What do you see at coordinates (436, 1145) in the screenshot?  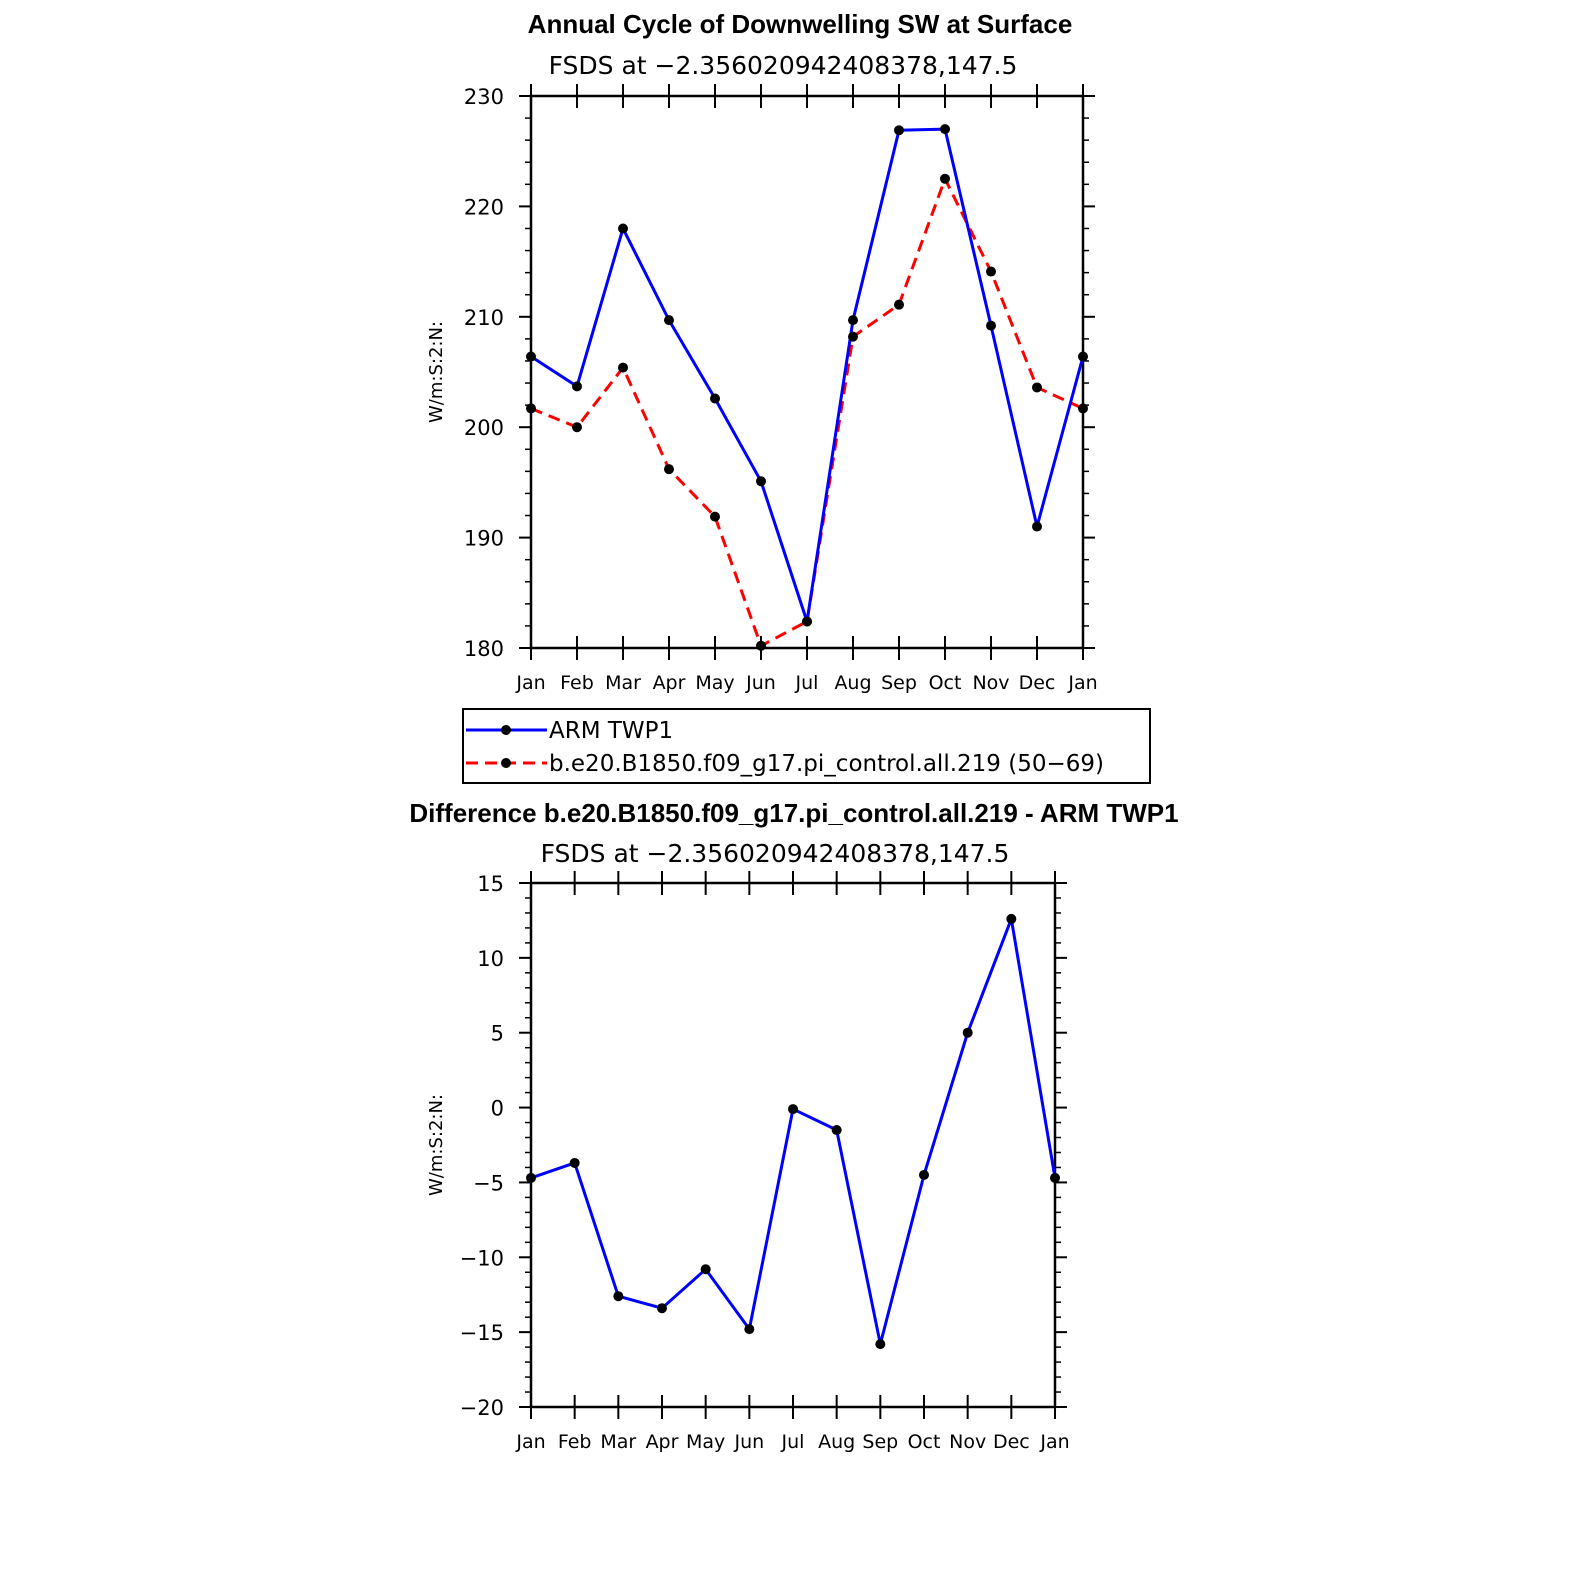 I see `chart-2-ylabel: W/m:S:2:N:` at bounding box center [436, 1145].